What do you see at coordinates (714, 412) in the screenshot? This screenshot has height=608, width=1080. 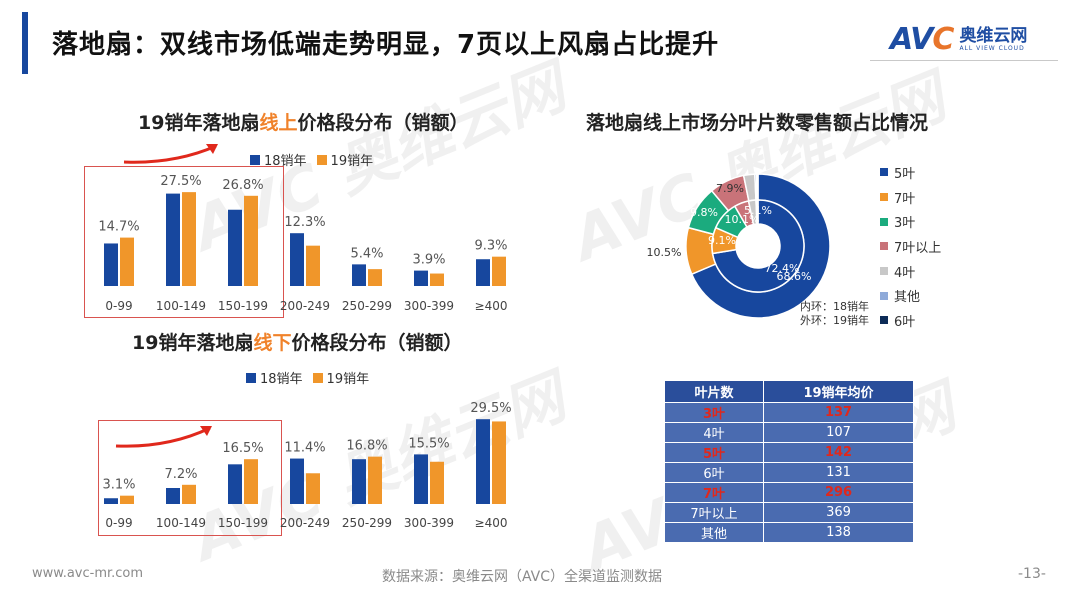 I see `table-cell: 3叶` at bounding box center [714, 412].